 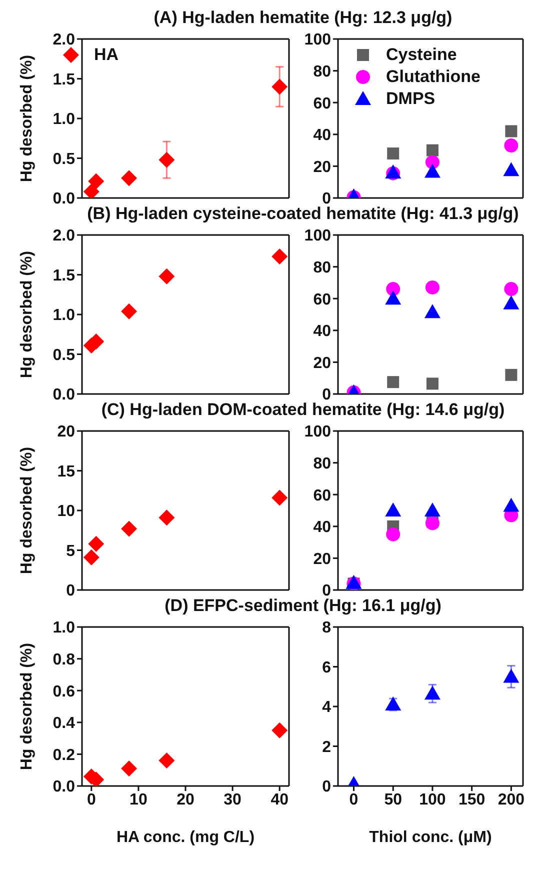 What do you see at coordinates (279, 799) in the screenshot?
I see `x-tick-label: 40` at bounding box center [279, 799].